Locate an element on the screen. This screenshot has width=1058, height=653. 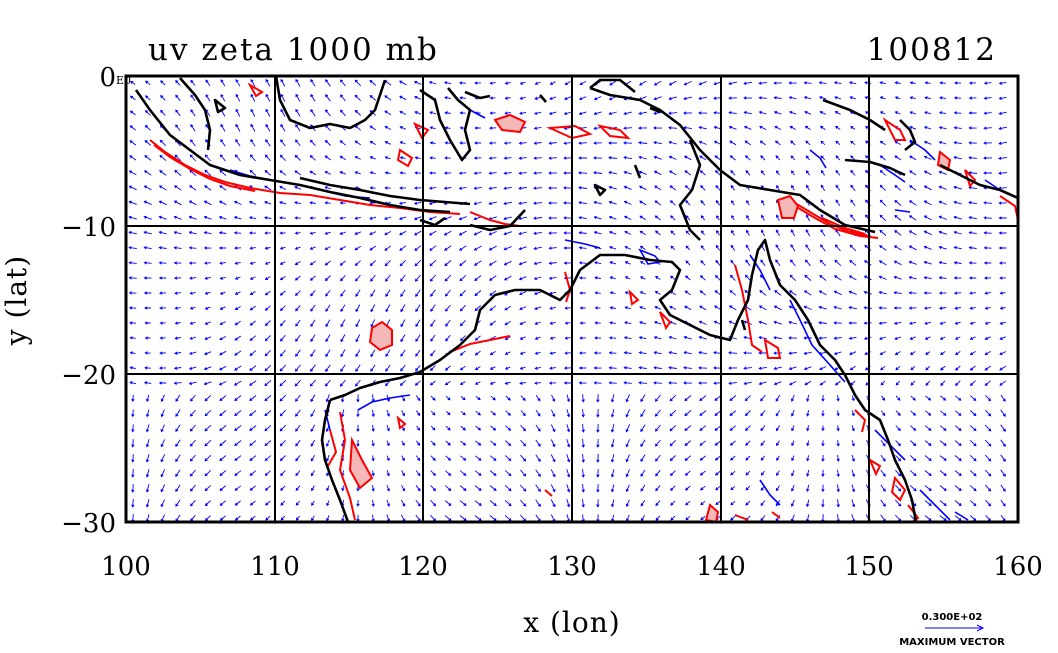
date-label: 100812 is located at coordinates (932, 50).